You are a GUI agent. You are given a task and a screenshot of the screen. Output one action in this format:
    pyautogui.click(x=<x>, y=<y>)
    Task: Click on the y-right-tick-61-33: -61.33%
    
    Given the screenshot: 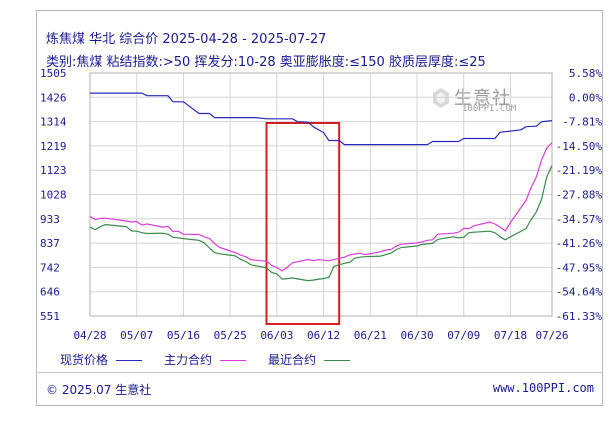 What is the action you would take?
    pyautogui.click(x=579, y=316)
    